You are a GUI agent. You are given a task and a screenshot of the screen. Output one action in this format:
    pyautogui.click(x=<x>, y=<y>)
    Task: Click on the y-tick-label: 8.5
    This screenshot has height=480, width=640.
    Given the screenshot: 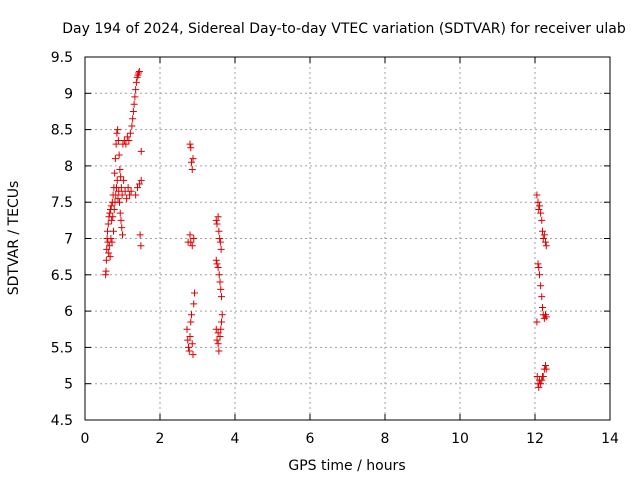 What is the action you would take?
    pyautogui.click(x=62, y=131)
    